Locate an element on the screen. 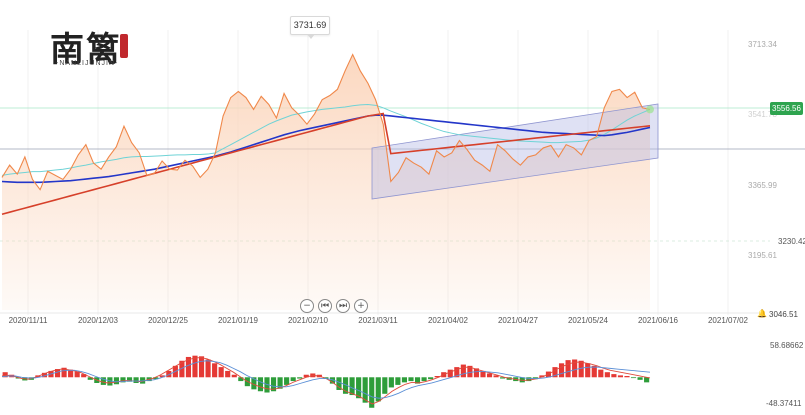  y-tick-label: 3541.78 is located at coordinates (762, 114).